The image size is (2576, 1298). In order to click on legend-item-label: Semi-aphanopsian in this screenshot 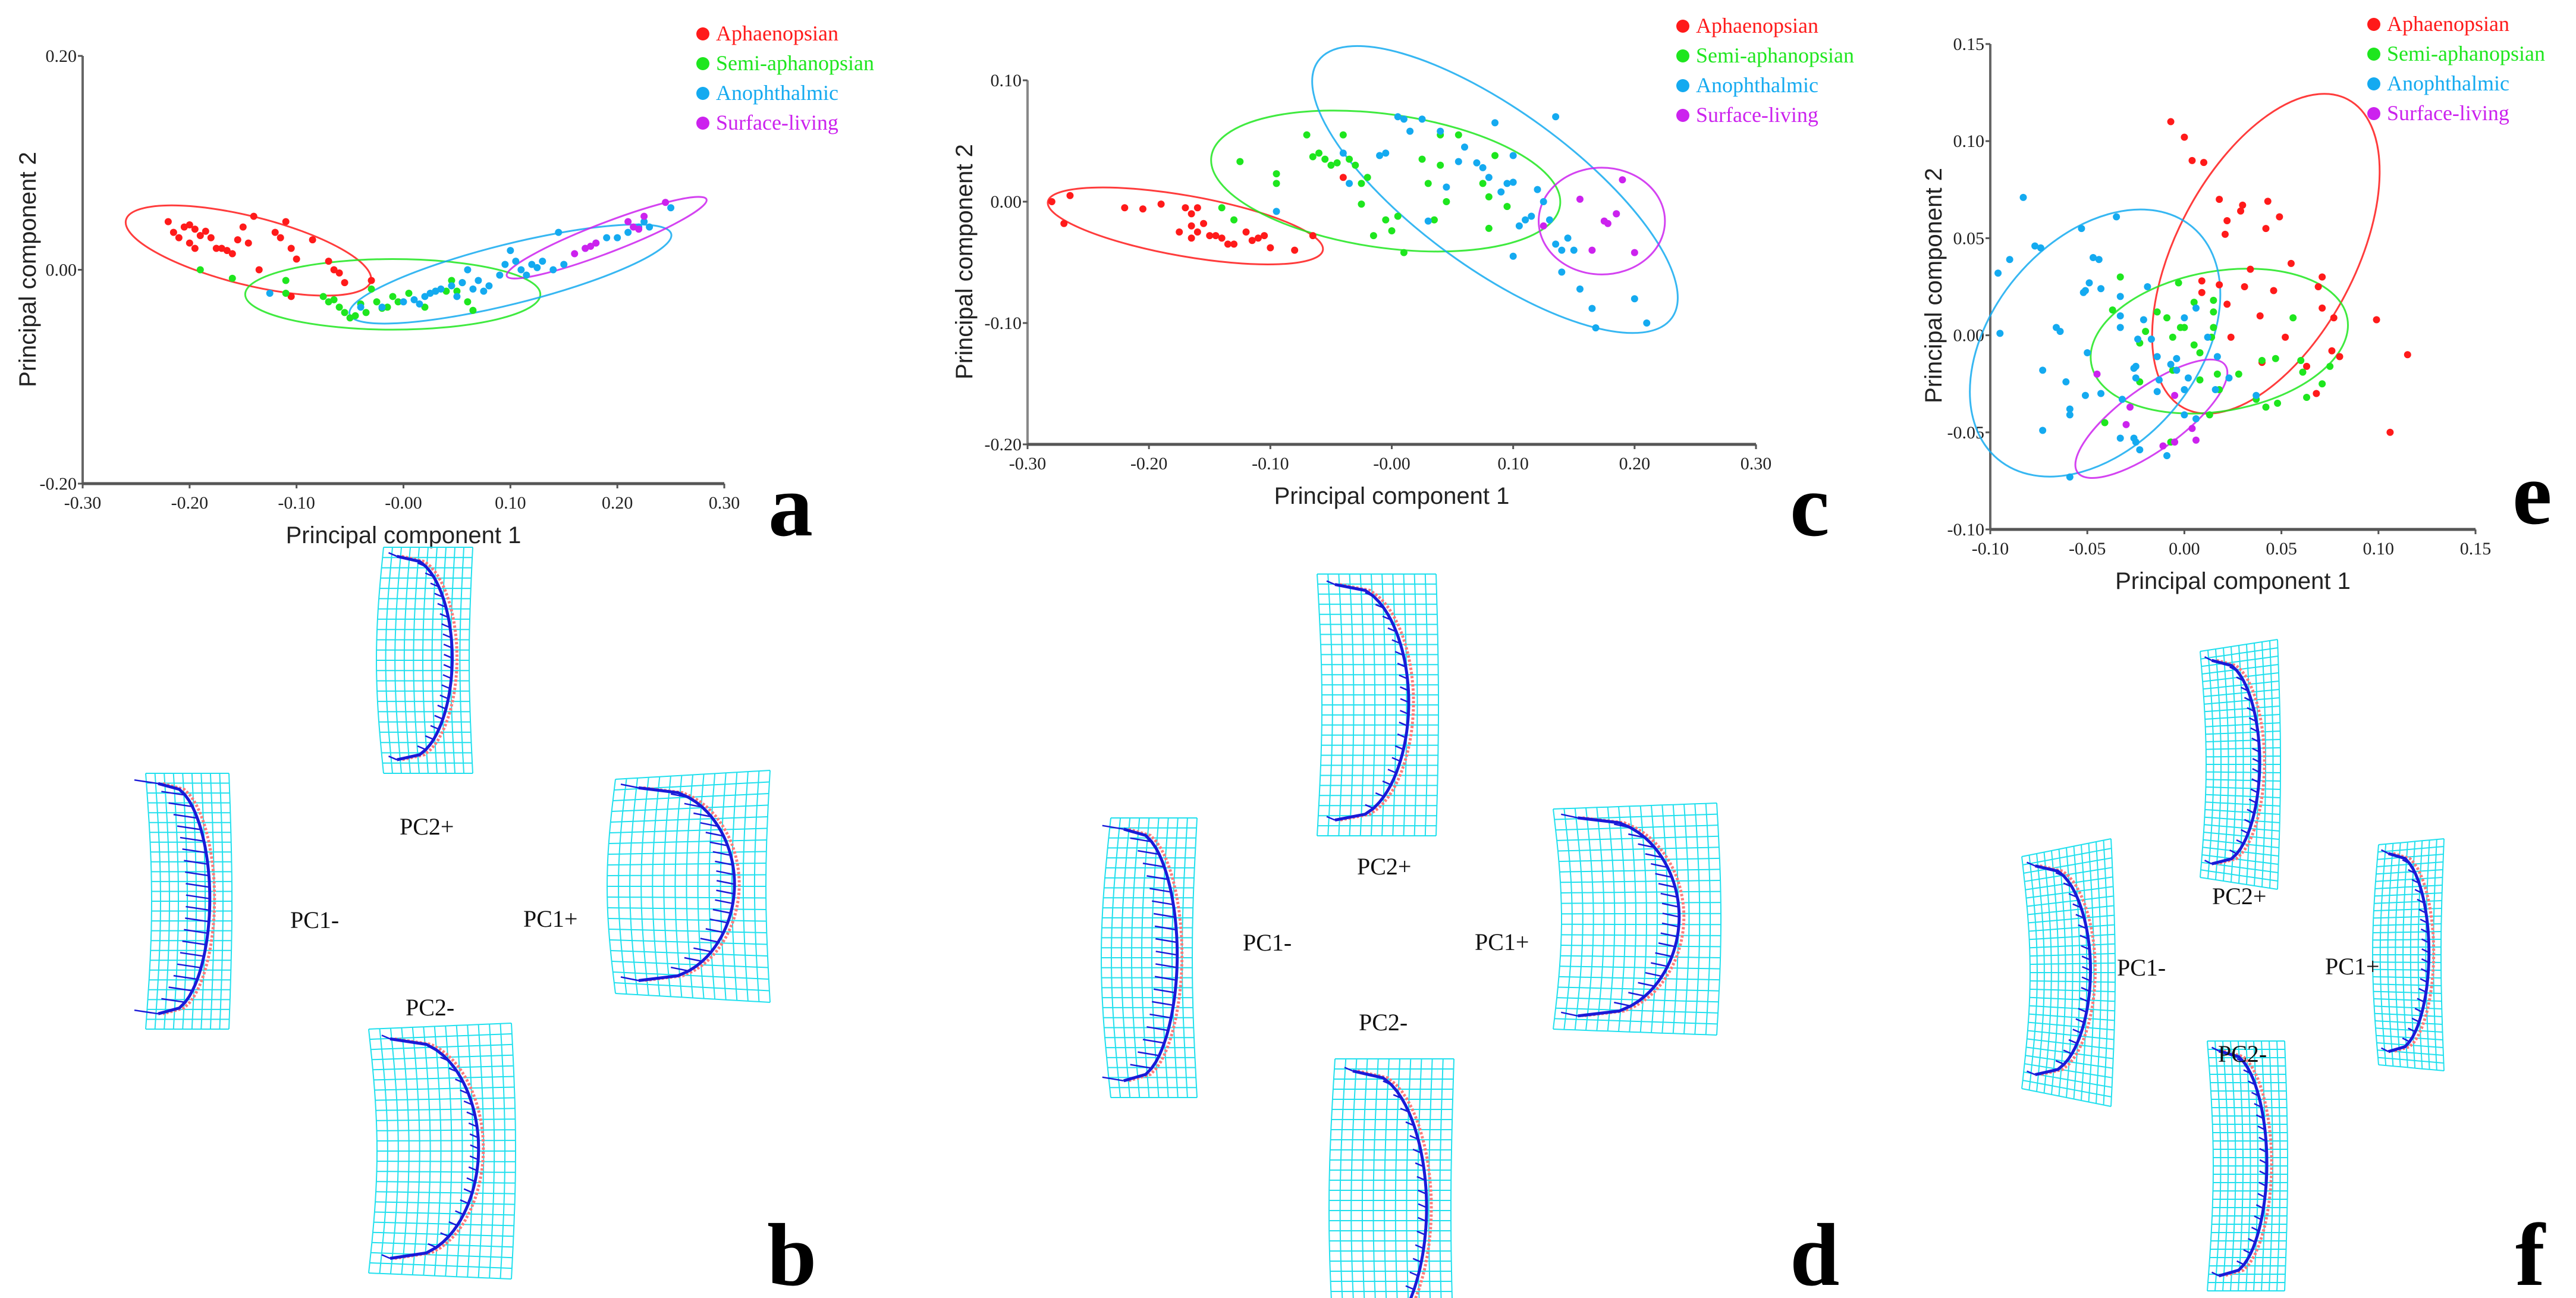, I will do `click(2466, 53)`.